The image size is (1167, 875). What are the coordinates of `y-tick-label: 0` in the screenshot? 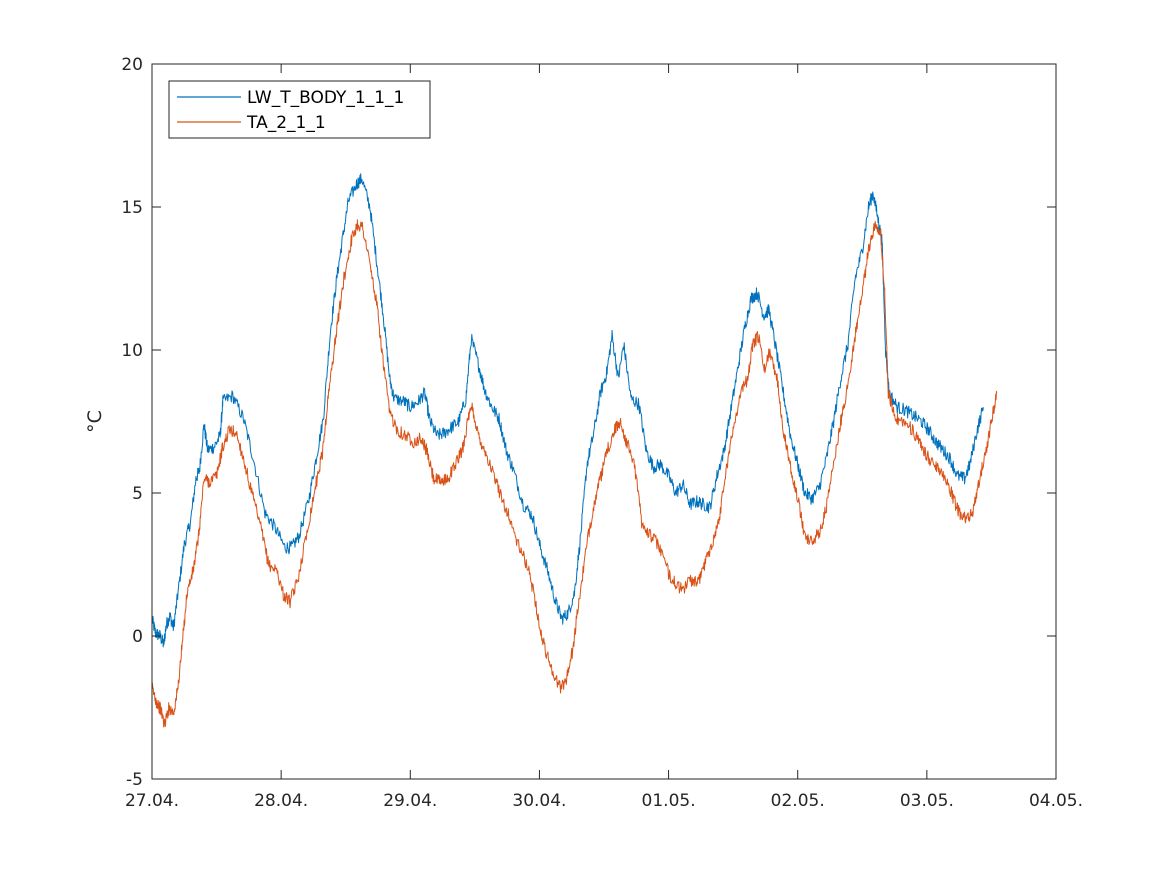 It's located at (137, 637).